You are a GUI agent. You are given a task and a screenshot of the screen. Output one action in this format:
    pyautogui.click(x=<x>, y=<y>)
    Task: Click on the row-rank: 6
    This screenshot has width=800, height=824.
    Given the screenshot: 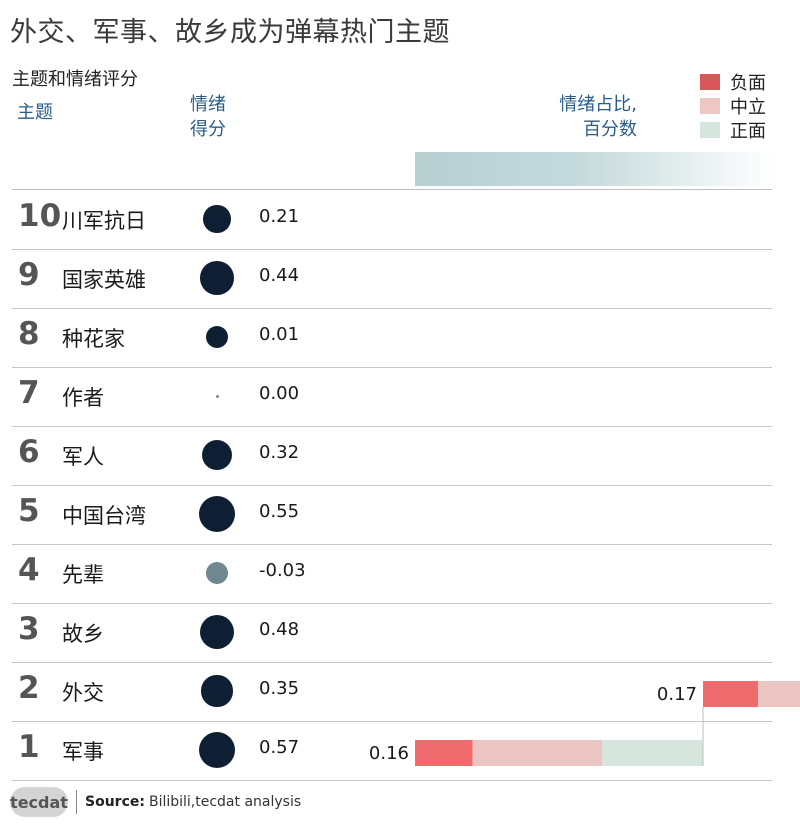 What is the action you would take?
    pyautogui.click(x=29, y=452)
    